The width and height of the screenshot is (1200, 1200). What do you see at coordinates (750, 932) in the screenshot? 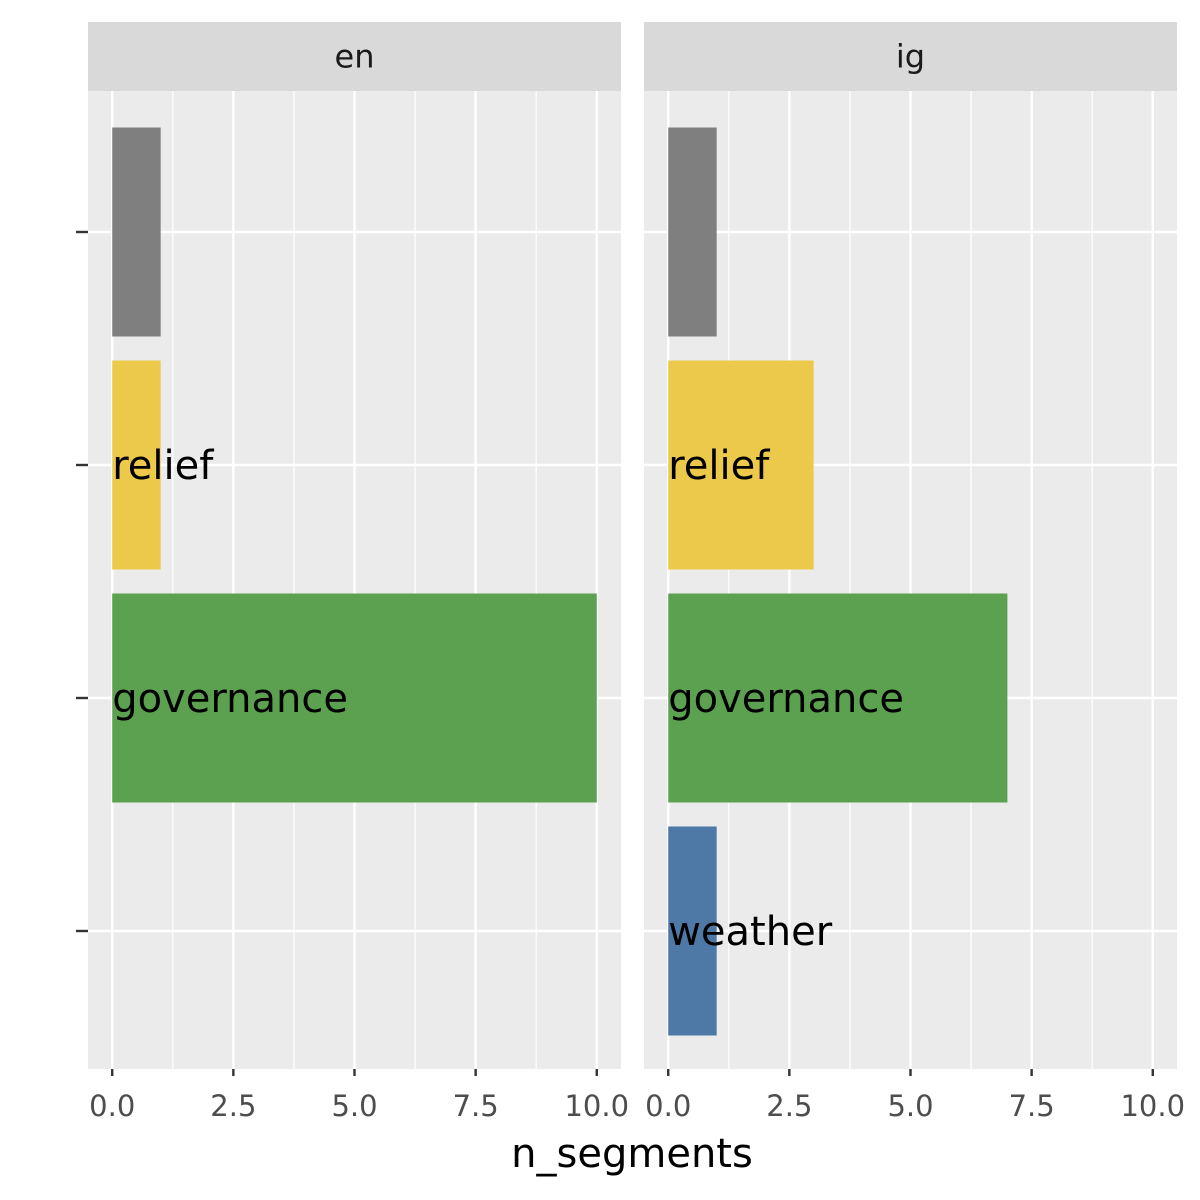
I see `bar-label: weather` at bounding box center [750, 932].